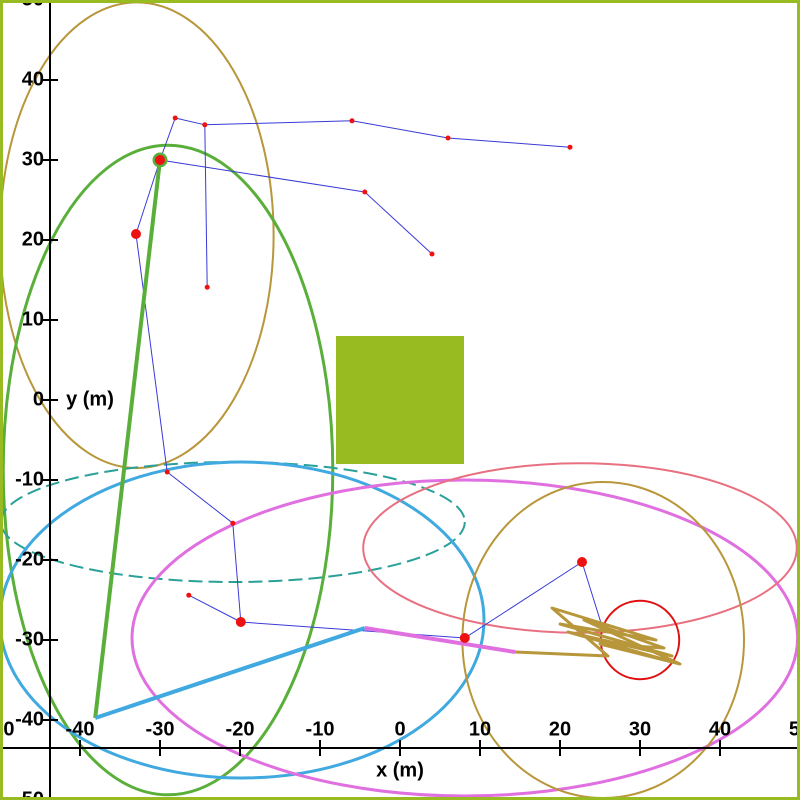  Describe the element at coordinates (400, 400) in the screenshot. I see `obstacle` at that location.